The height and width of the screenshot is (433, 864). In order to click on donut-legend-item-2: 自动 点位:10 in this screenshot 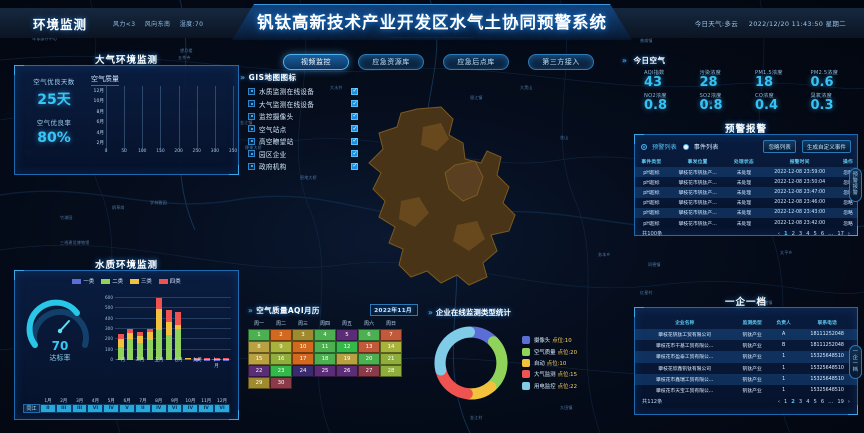, I will do `click(549, 363)`.